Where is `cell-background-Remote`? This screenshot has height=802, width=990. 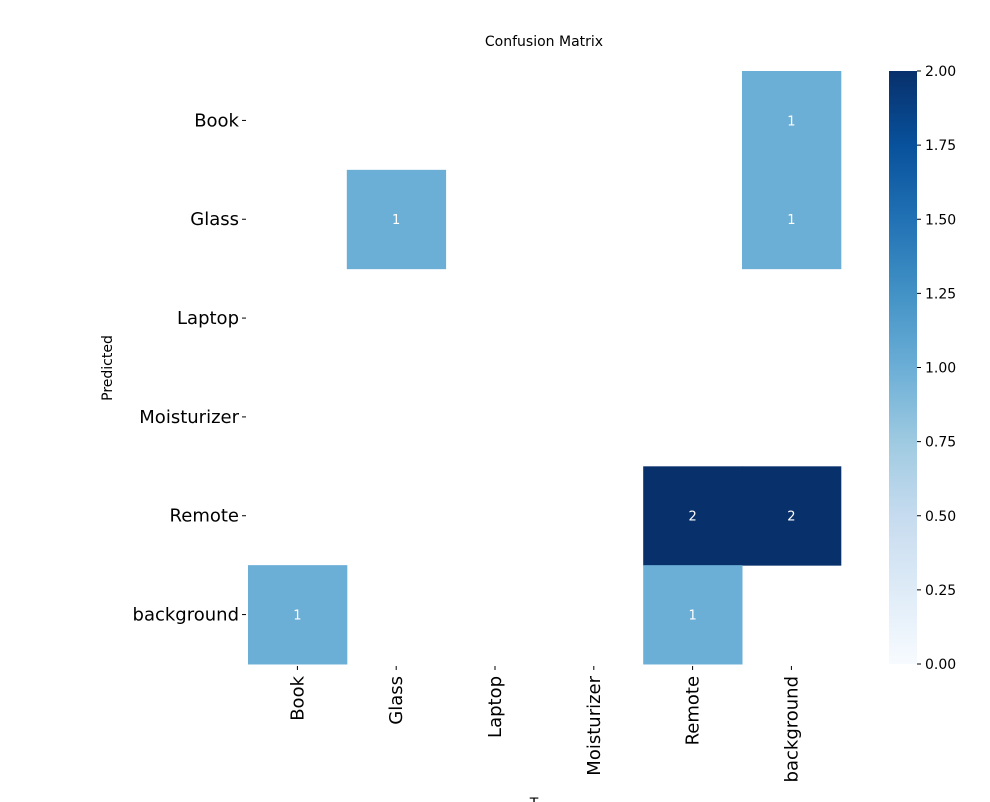
cell-background-Remote is located at coordinates (693, 615).